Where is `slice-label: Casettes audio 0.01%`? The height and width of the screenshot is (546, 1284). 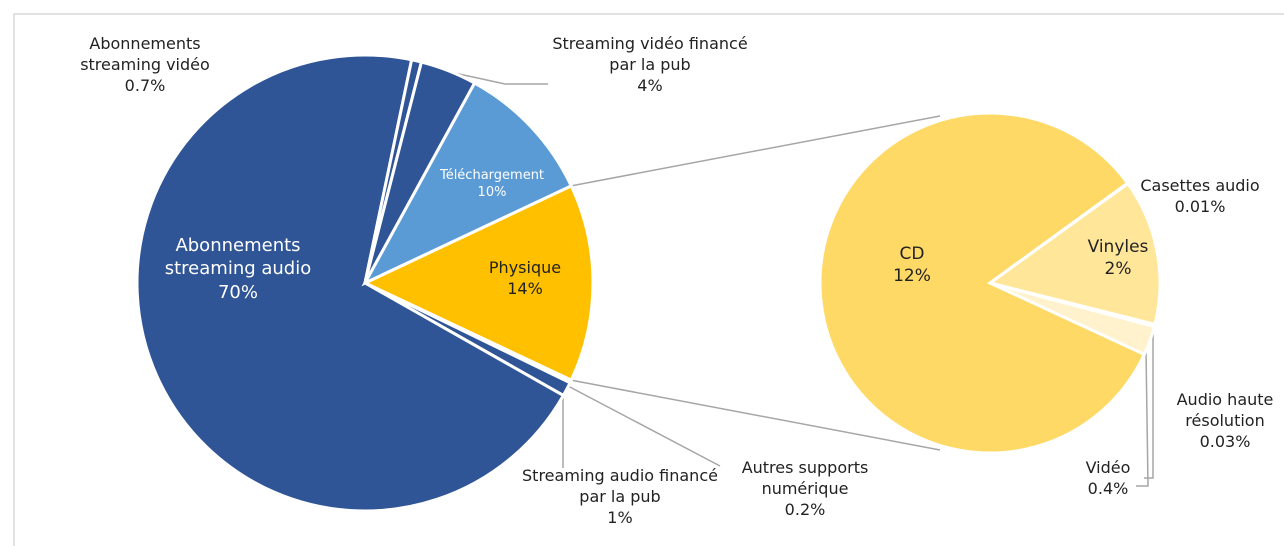 slice-label: Casettes audio 0.01% is located at coordinates (1199, 197).